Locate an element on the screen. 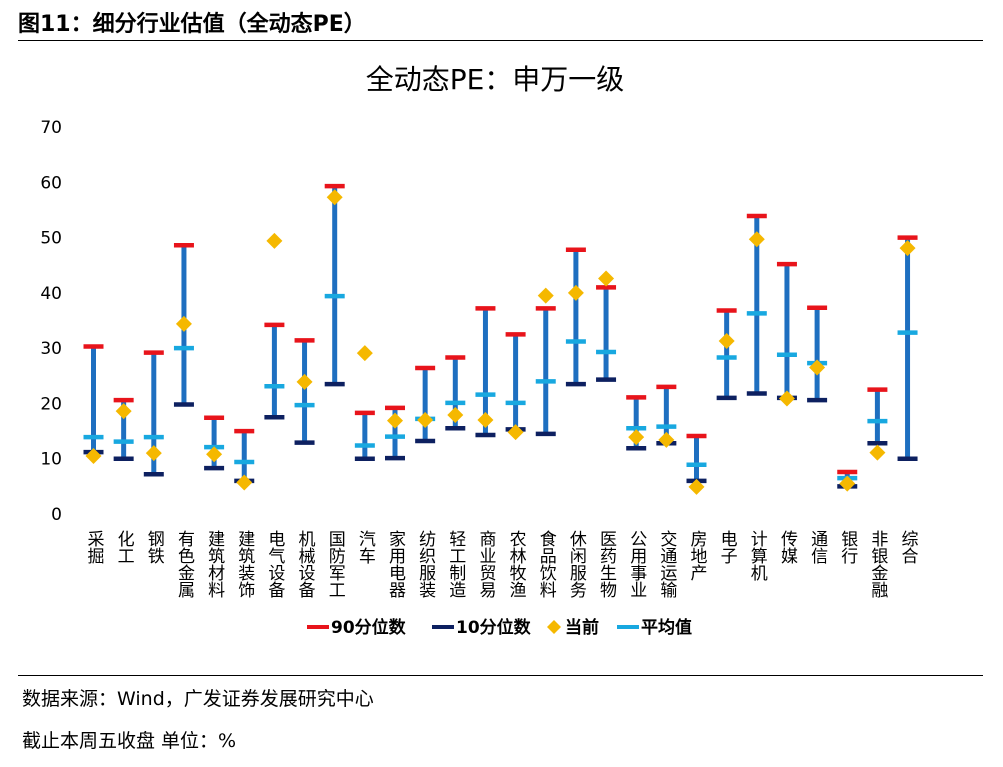 The image size is (1003, 767). x-tick-label: 国防军工 is located at coordinates (335, 564).